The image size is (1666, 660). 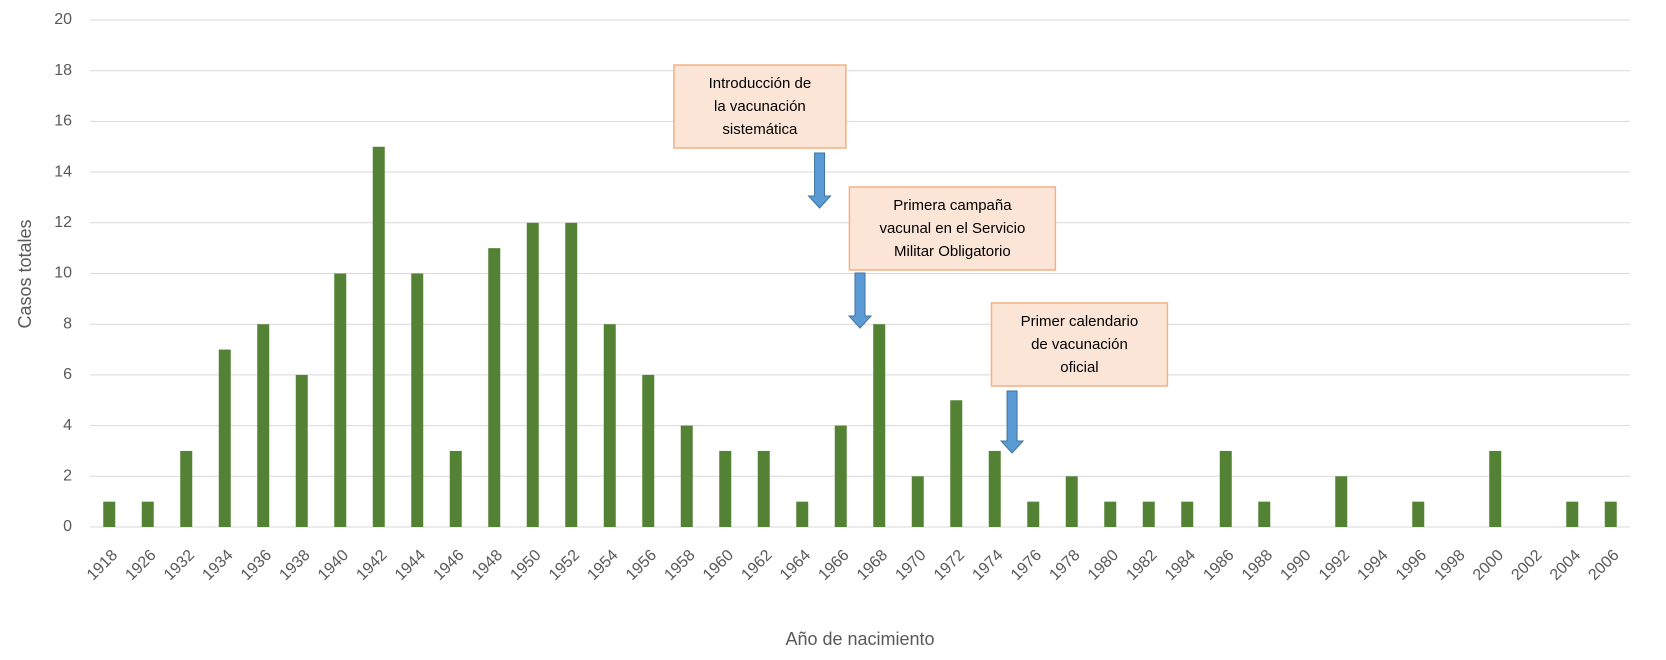 I want to click on x-tick-label: 1994, so click(x=1372, y=565).